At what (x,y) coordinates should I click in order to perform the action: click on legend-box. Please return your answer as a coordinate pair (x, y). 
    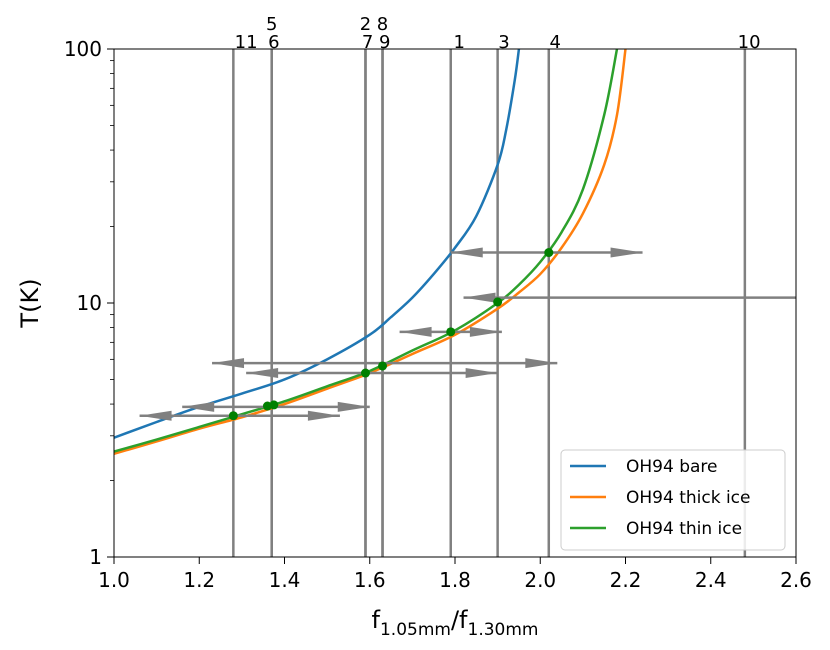
    Looking at the image, I should click on (673, 500).